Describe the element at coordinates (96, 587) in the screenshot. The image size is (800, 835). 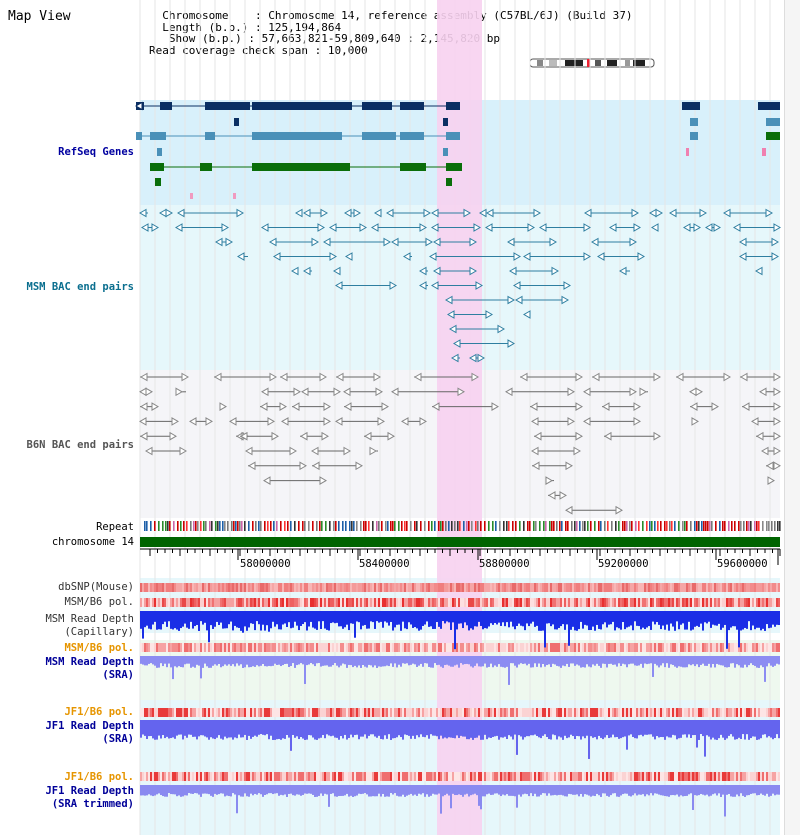
I see `track-label-dbsnp: dbSNP(Mouse)` at that location.